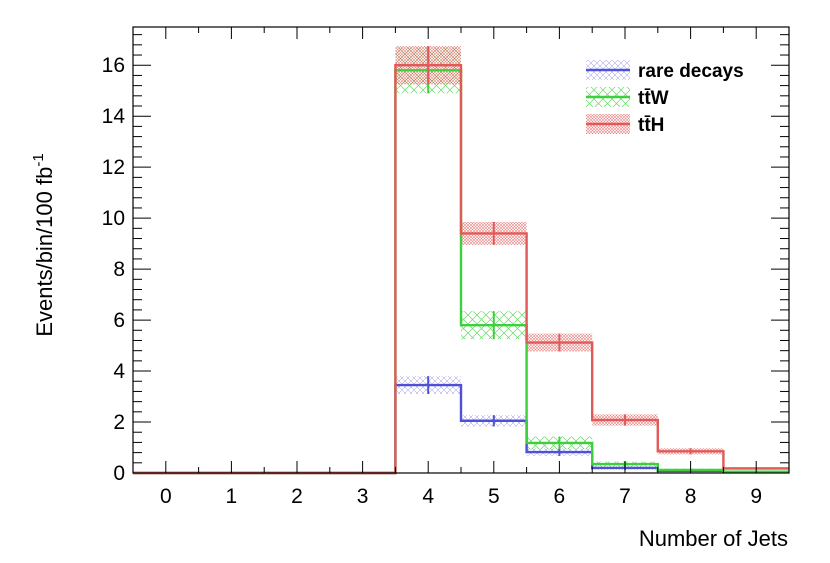 The image size is (830, 563). I want to click on y-axis-label-superscript: -1, so click(38, 159).